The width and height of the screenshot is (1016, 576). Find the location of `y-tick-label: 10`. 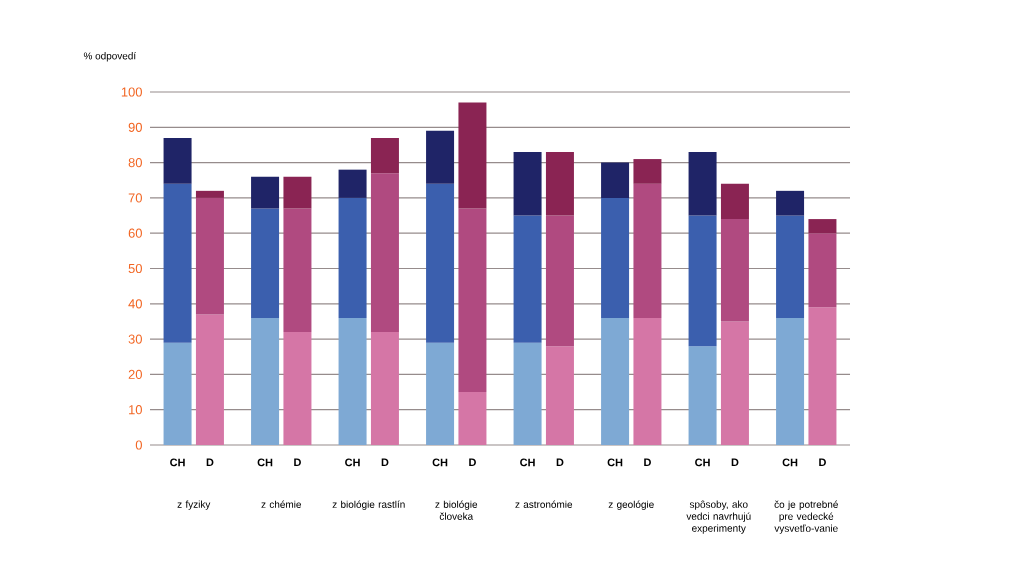

y-tick-label: 10 is located at coordinates (135, 410).